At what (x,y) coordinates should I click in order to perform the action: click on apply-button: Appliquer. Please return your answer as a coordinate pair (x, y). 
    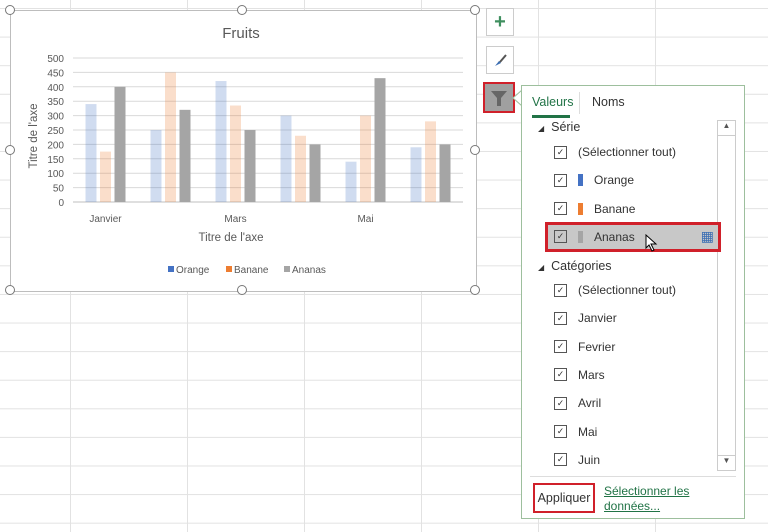
    Looking at the image, I should click on (564, 498).